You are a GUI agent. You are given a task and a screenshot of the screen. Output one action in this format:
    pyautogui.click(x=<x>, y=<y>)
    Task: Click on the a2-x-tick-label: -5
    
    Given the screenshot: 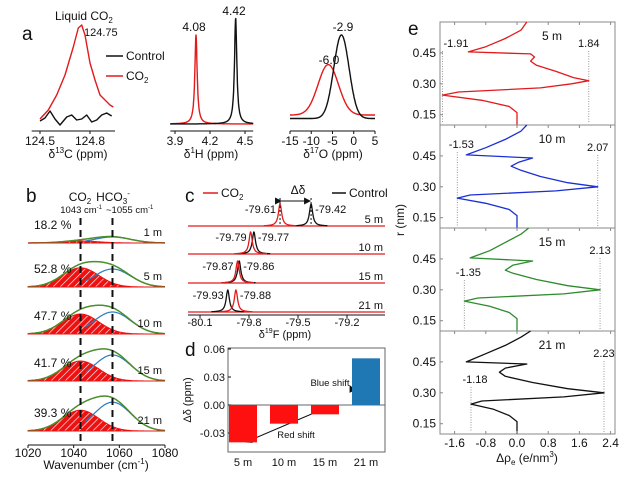 What is the action you would take?
    pyautogui.click(x=332, y=141)
    